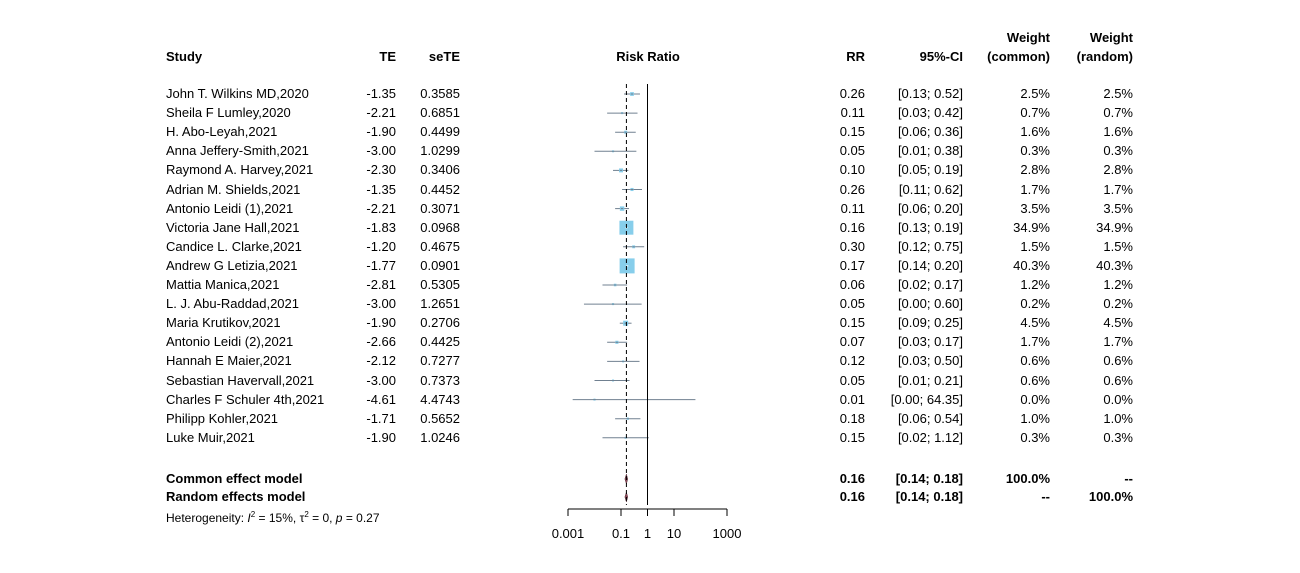  What do you see at coordinates (440, 227) in the screenshot?
I see `study-sete: 0.0968` at bounding box center [440, 227].